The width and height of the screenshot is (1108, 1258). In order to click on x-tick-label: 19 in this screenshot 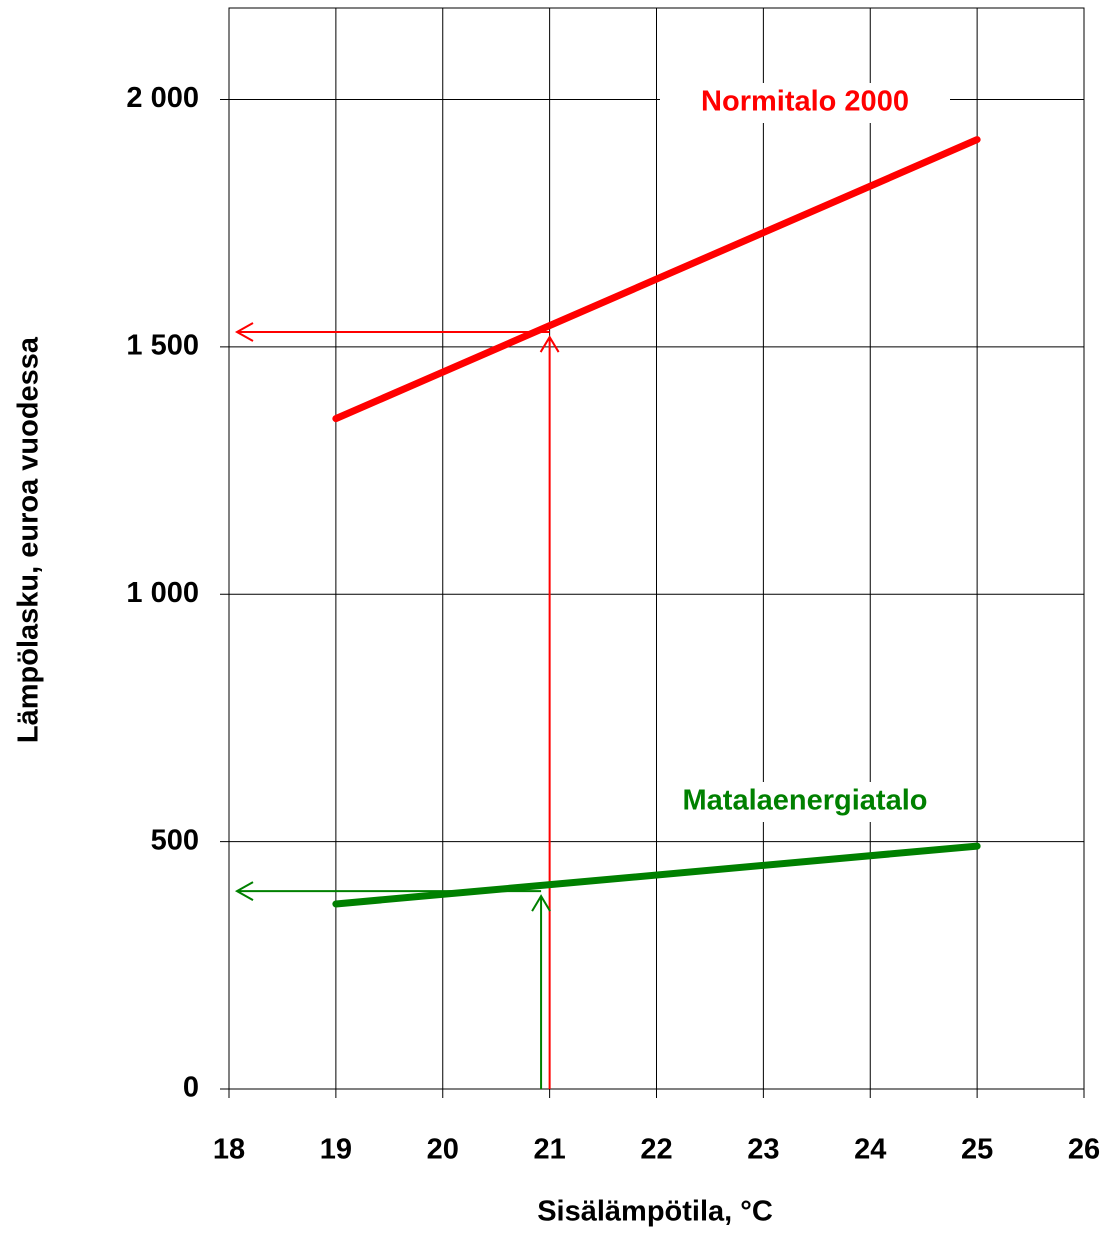, I will do `click(336, 1150)`.